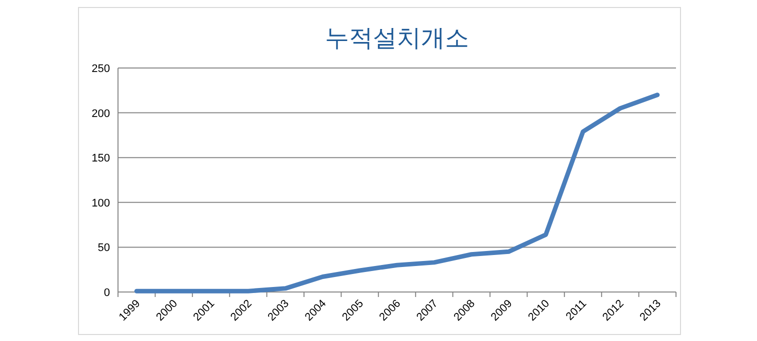 This screenshot has height=341, width=757. I want to click on y-tick-label: 0, so click(107, 293).